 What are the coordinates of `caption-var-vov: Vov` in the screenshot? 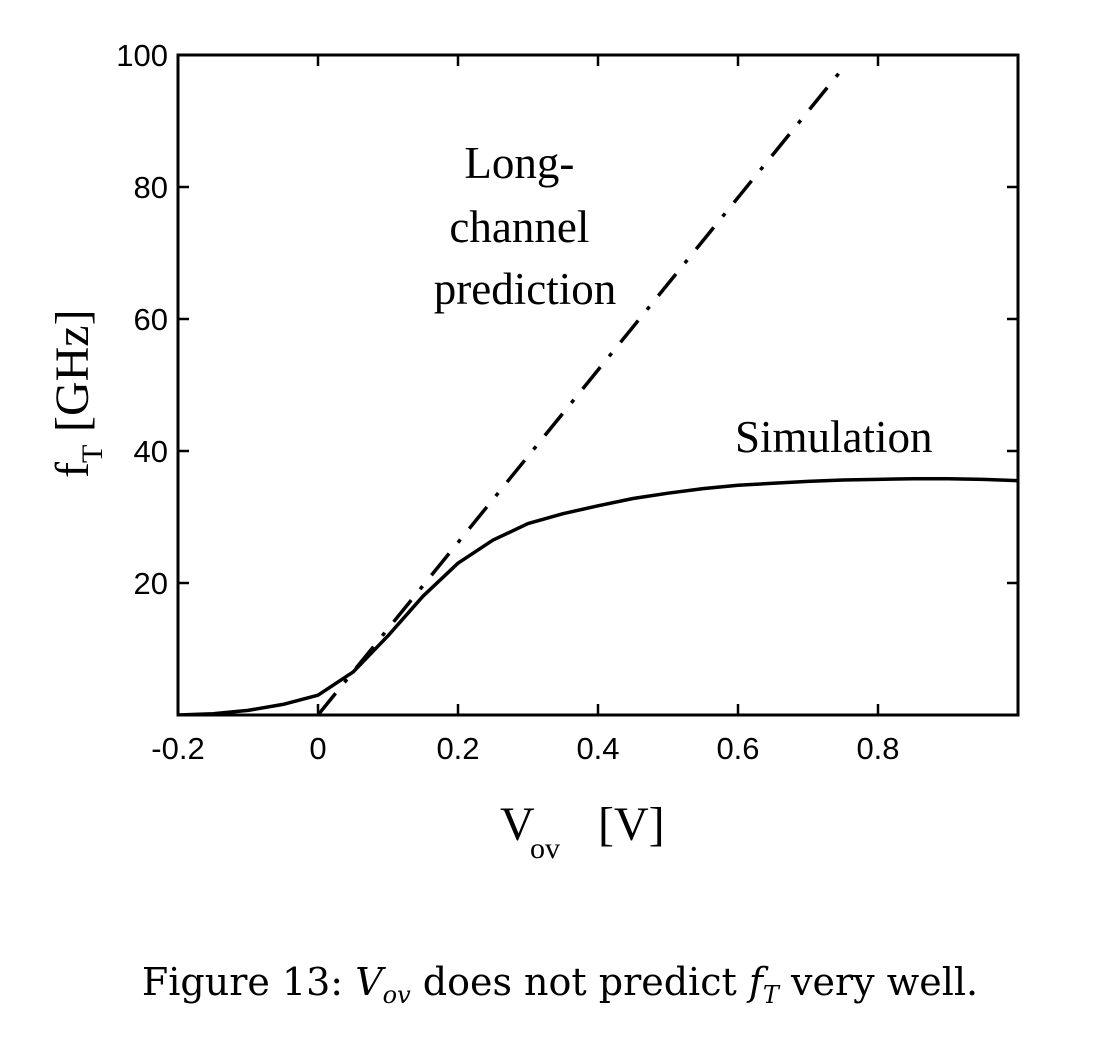 It's located at (382, 983).